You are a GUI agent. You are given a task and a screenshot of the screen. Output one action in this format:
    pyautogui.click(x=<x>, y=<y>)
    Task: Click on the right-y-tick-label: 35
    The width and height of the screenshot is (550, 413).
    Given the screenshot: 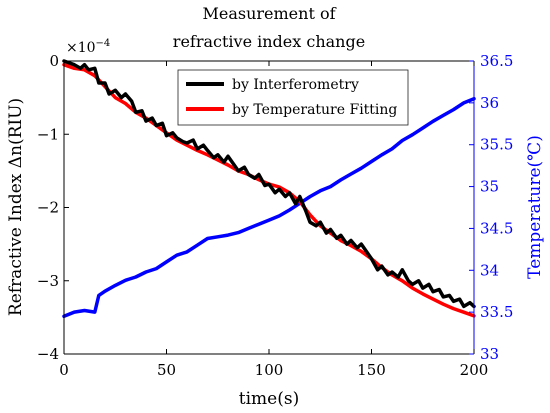 What is the action you would take?
    pyautogui.click(x=489, y=187)
    